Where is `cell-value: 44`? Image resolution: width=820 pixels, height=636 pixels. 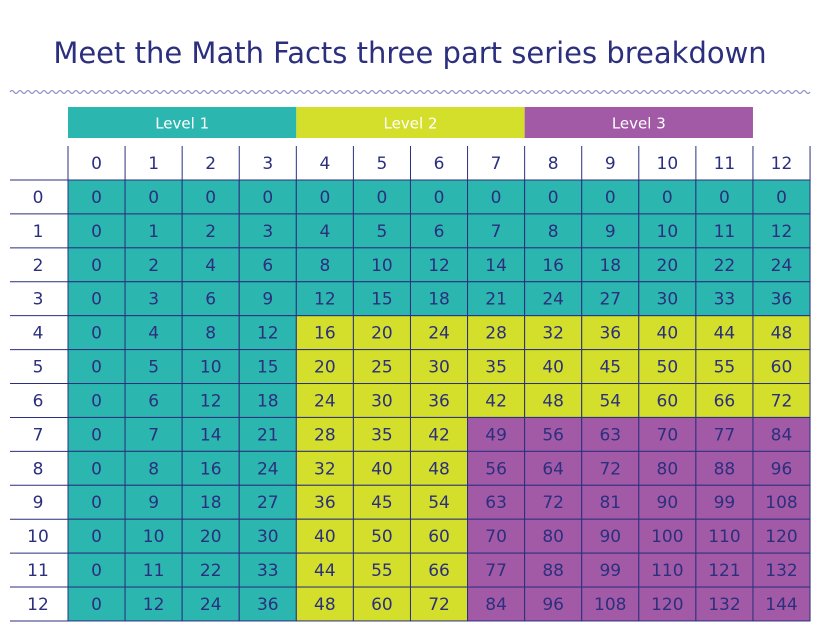 cell-value: 44 is located at coordinates (325, 571).